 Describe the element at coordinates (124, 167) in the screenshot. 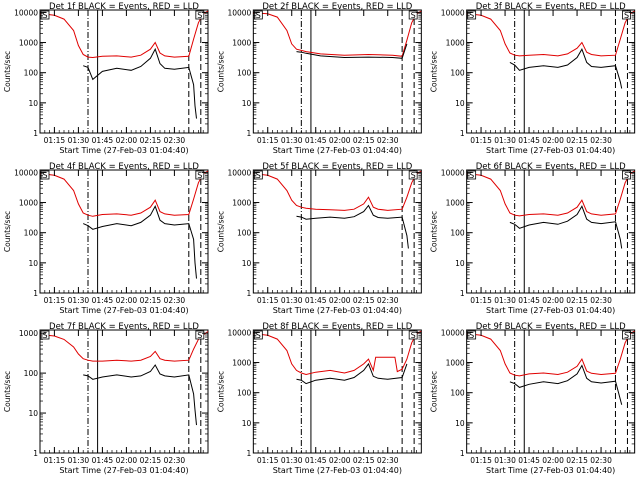

I see `chart-title: Det 4f BLACK = Events, RED = LLD` at that location.